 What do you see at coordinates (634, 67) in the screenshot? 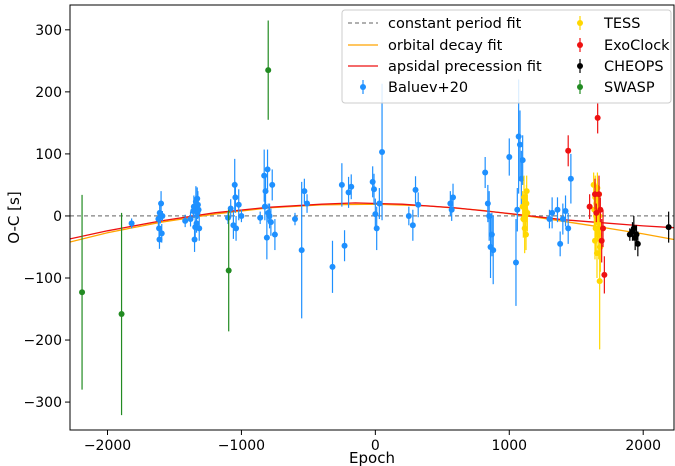
I see `legend-label-cheops: CHEOPS` at bounding box center [634, 67].